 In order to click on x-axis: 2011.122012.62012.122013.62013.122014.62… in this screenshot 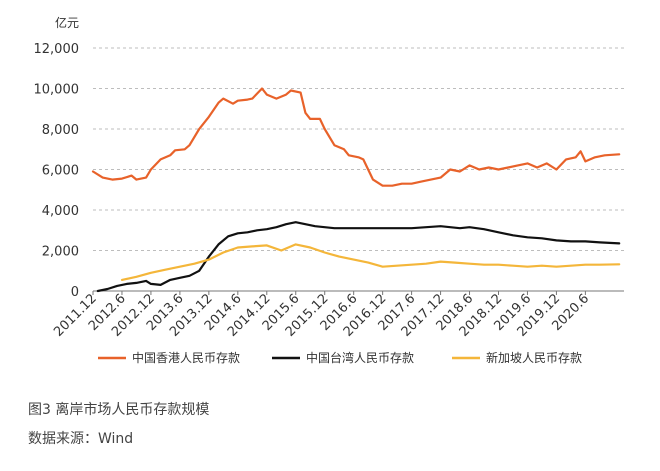, I will do `click(337, 315)`.